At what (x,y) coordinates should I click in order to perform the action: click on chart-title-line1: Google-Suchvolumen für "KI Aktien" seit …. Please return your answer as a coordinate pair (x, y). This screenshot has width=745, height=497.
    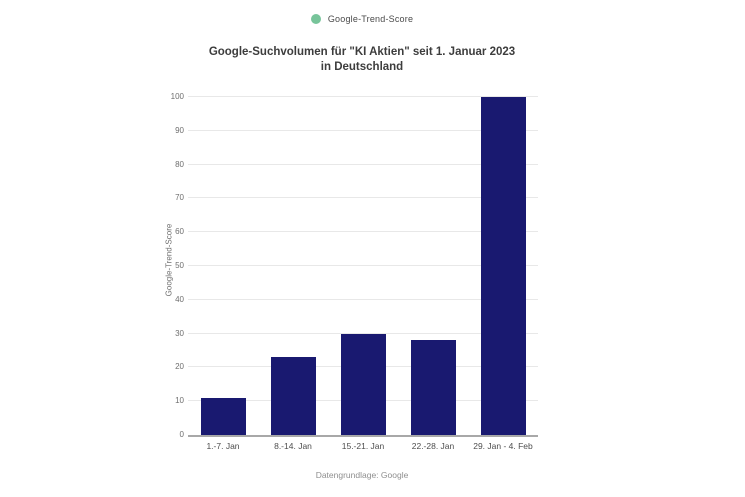
    Looking at the image, I should click on (362, 52).